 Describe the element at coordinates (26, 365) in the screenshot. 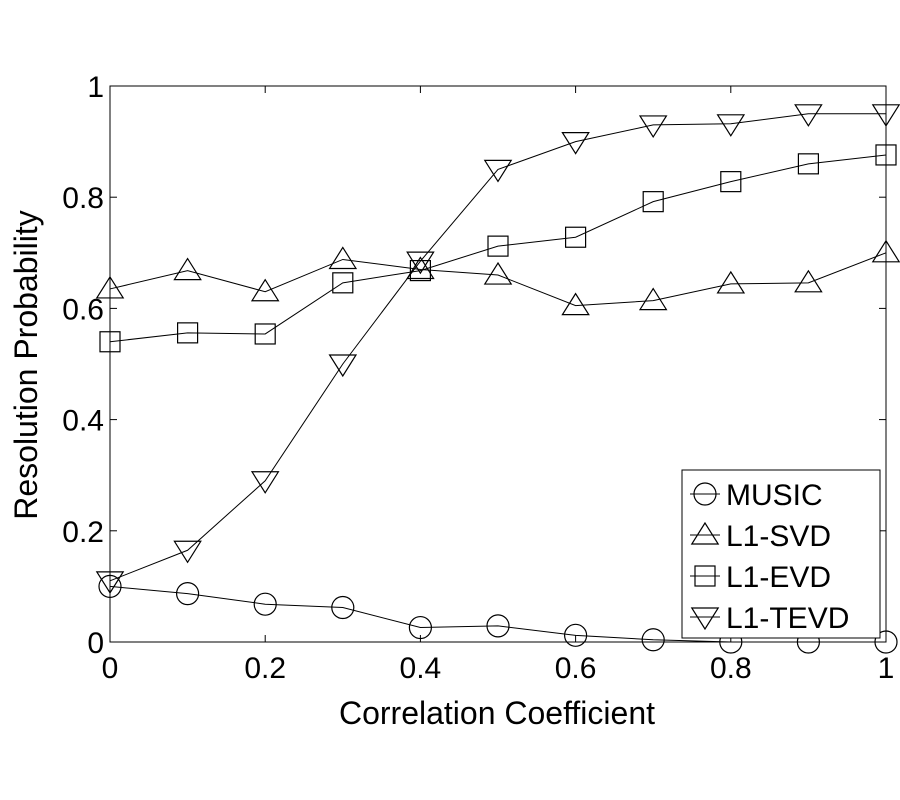

I see `y-axis-title: Resolution Probability` at that location.